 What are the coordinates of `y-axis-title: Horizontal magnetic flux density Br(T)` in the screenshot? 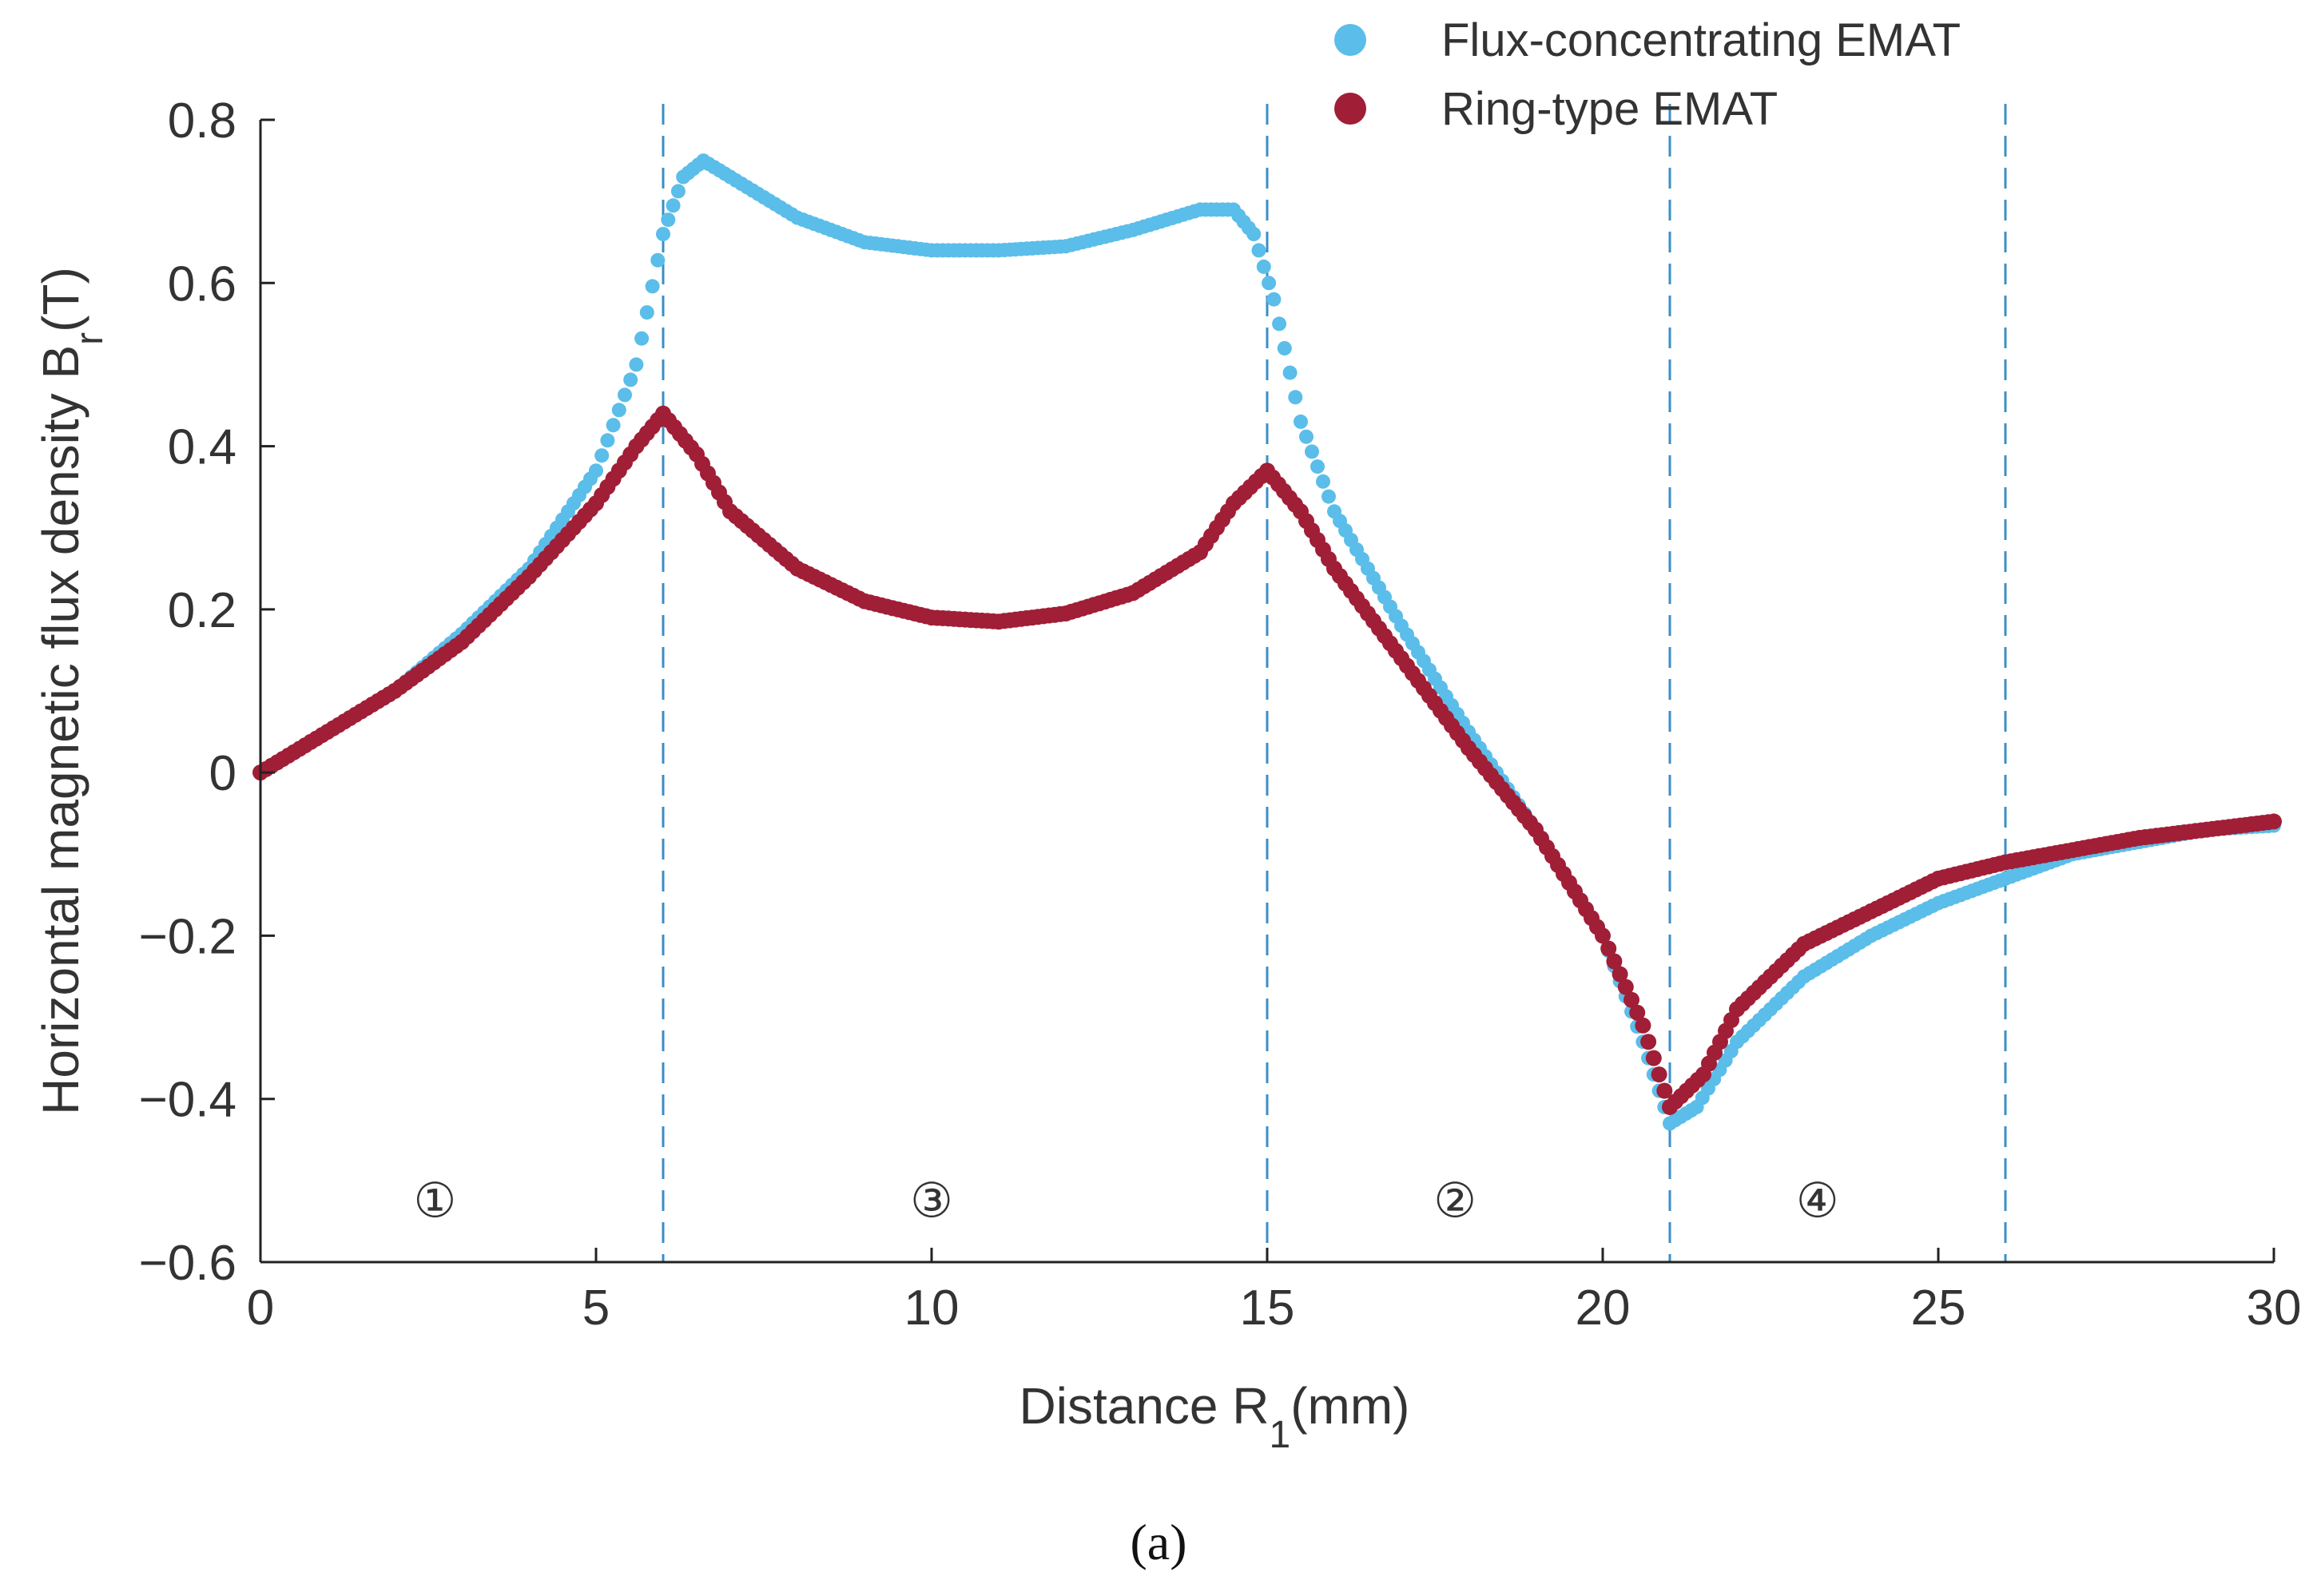 It's located at (71, 691).